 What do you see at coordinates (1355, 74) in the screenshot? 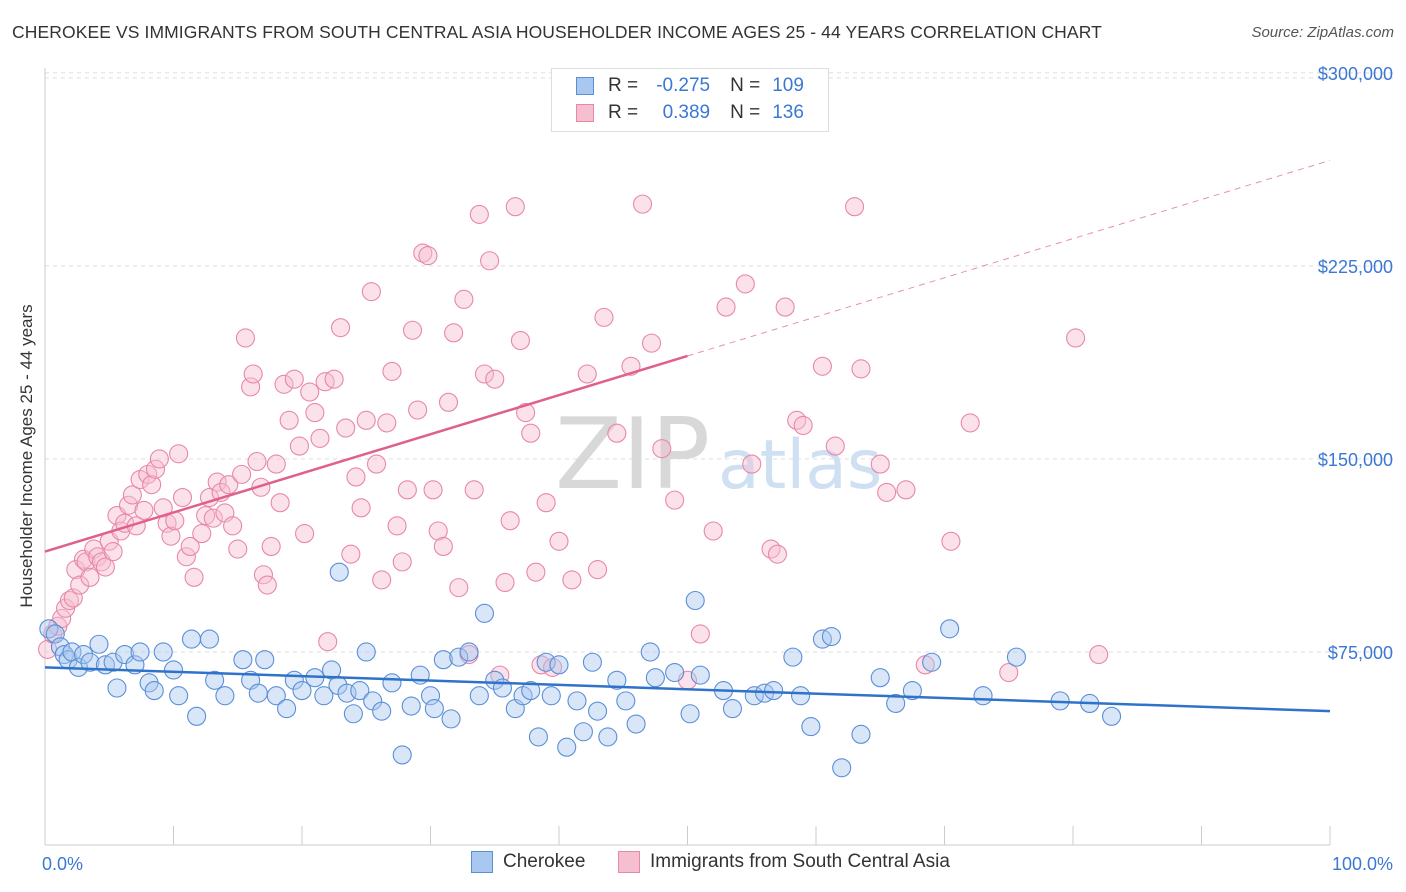
I see `y-tick-label: $300,000` at bounding box center [1355, 74].